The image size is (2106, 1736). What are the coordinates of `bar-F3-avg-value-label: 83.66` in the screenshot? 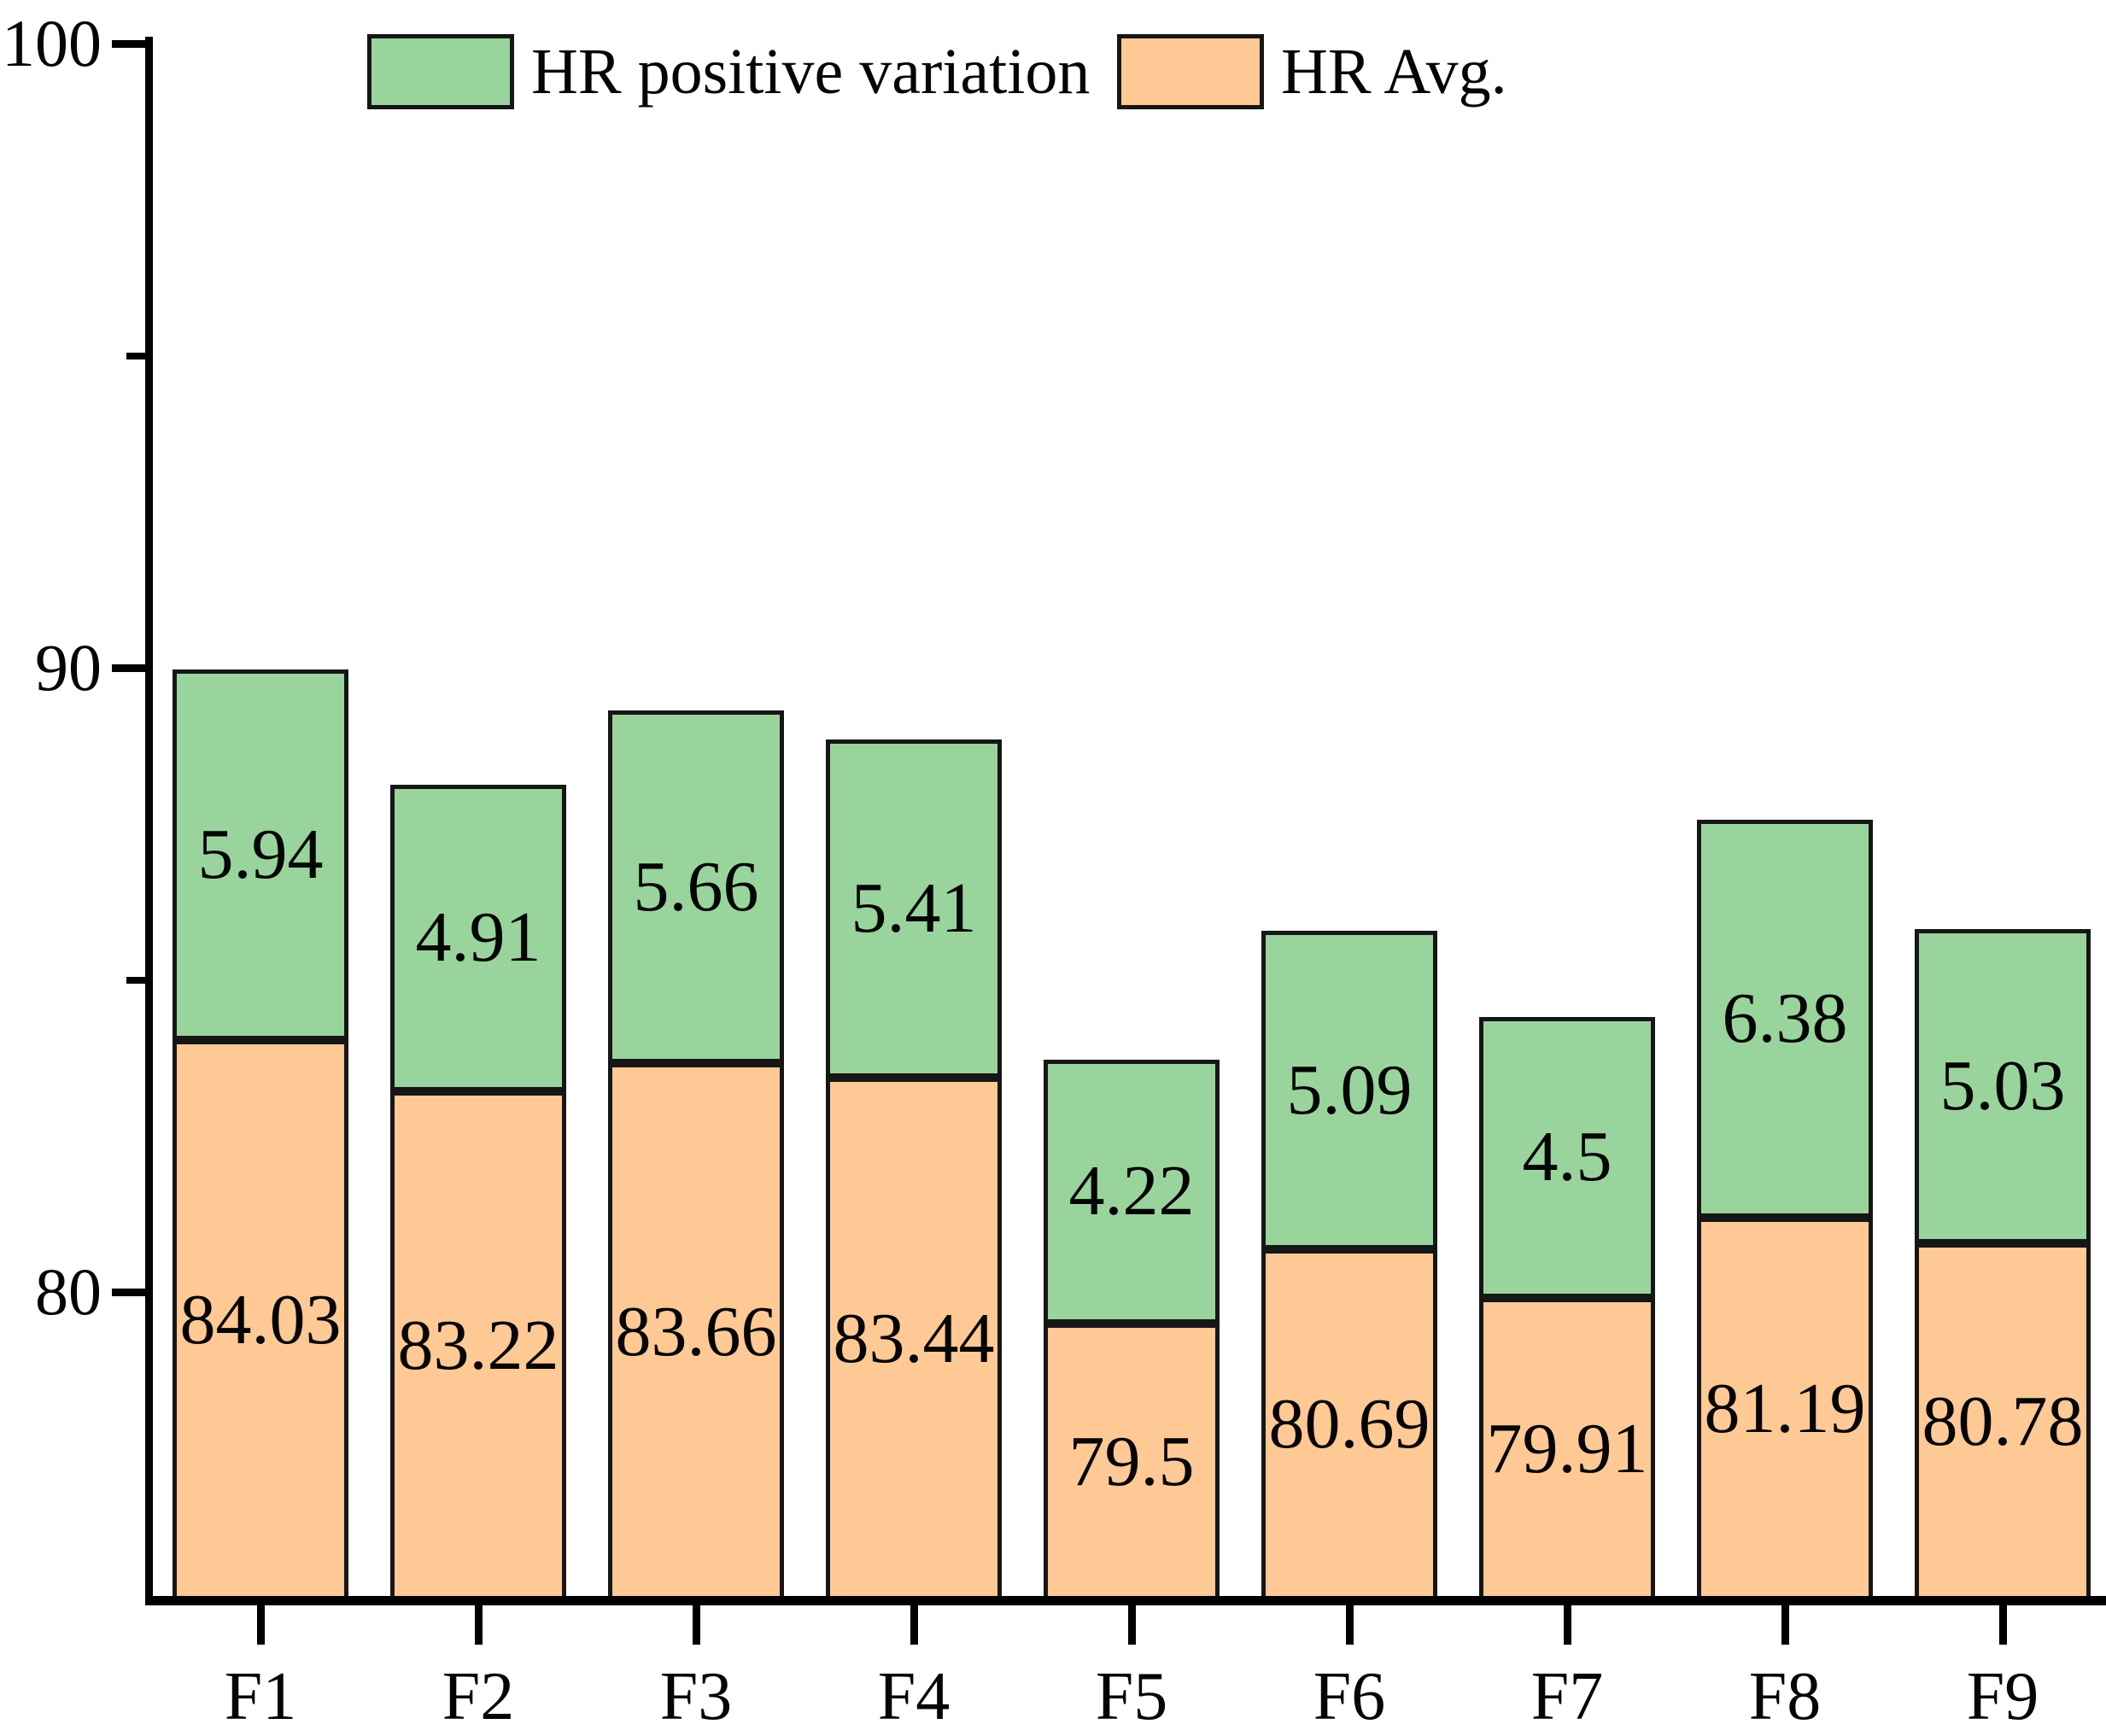 It's located at (696, 1331).